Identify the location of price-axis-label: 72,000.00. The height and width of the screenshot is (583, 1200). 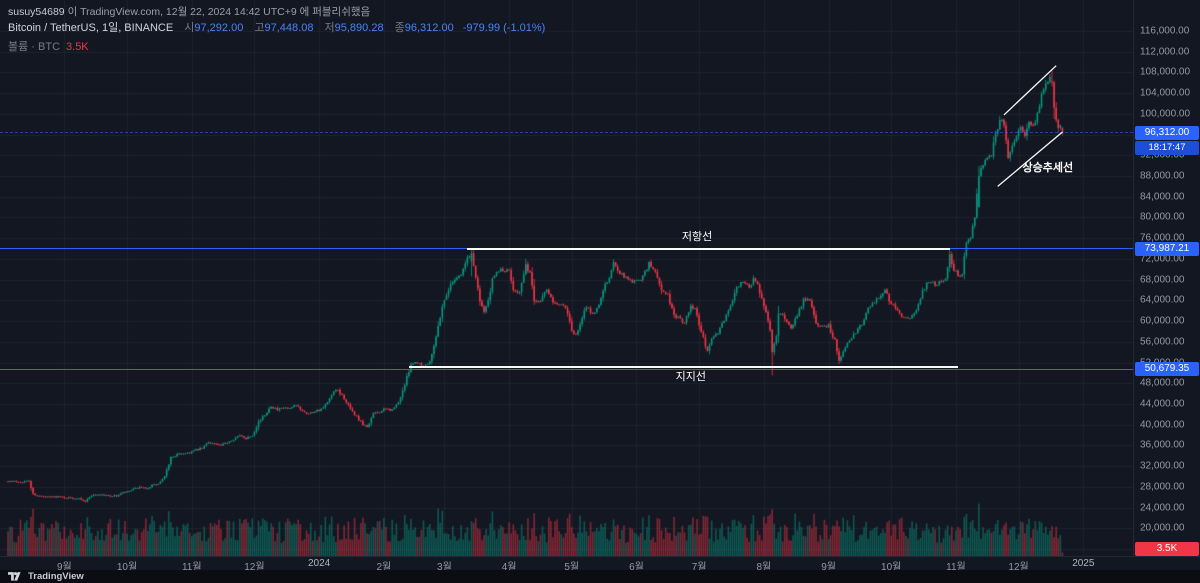
(1162, 259).